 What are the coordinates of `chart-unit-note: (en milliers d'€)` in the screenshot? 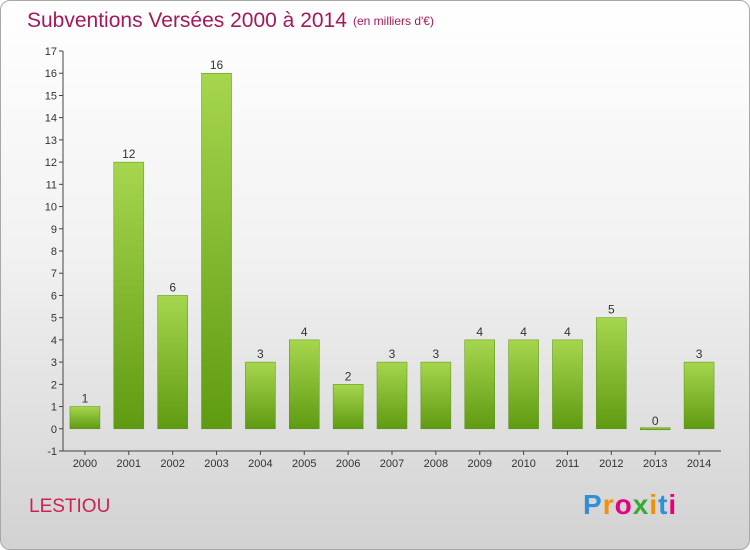 It's located at (393, 21).